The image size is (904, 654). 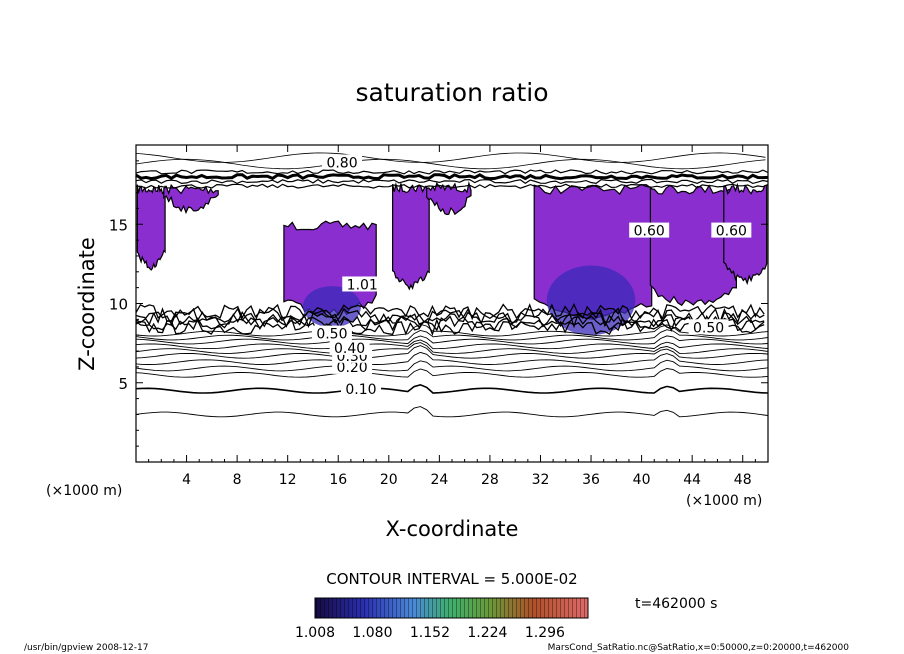 What do you see at coordinates (451, 579) in the screenshot?
I see `contour-interval-label: CONTOUR INTERVAL = 5.000E-02` at bounding box center [451, 579].